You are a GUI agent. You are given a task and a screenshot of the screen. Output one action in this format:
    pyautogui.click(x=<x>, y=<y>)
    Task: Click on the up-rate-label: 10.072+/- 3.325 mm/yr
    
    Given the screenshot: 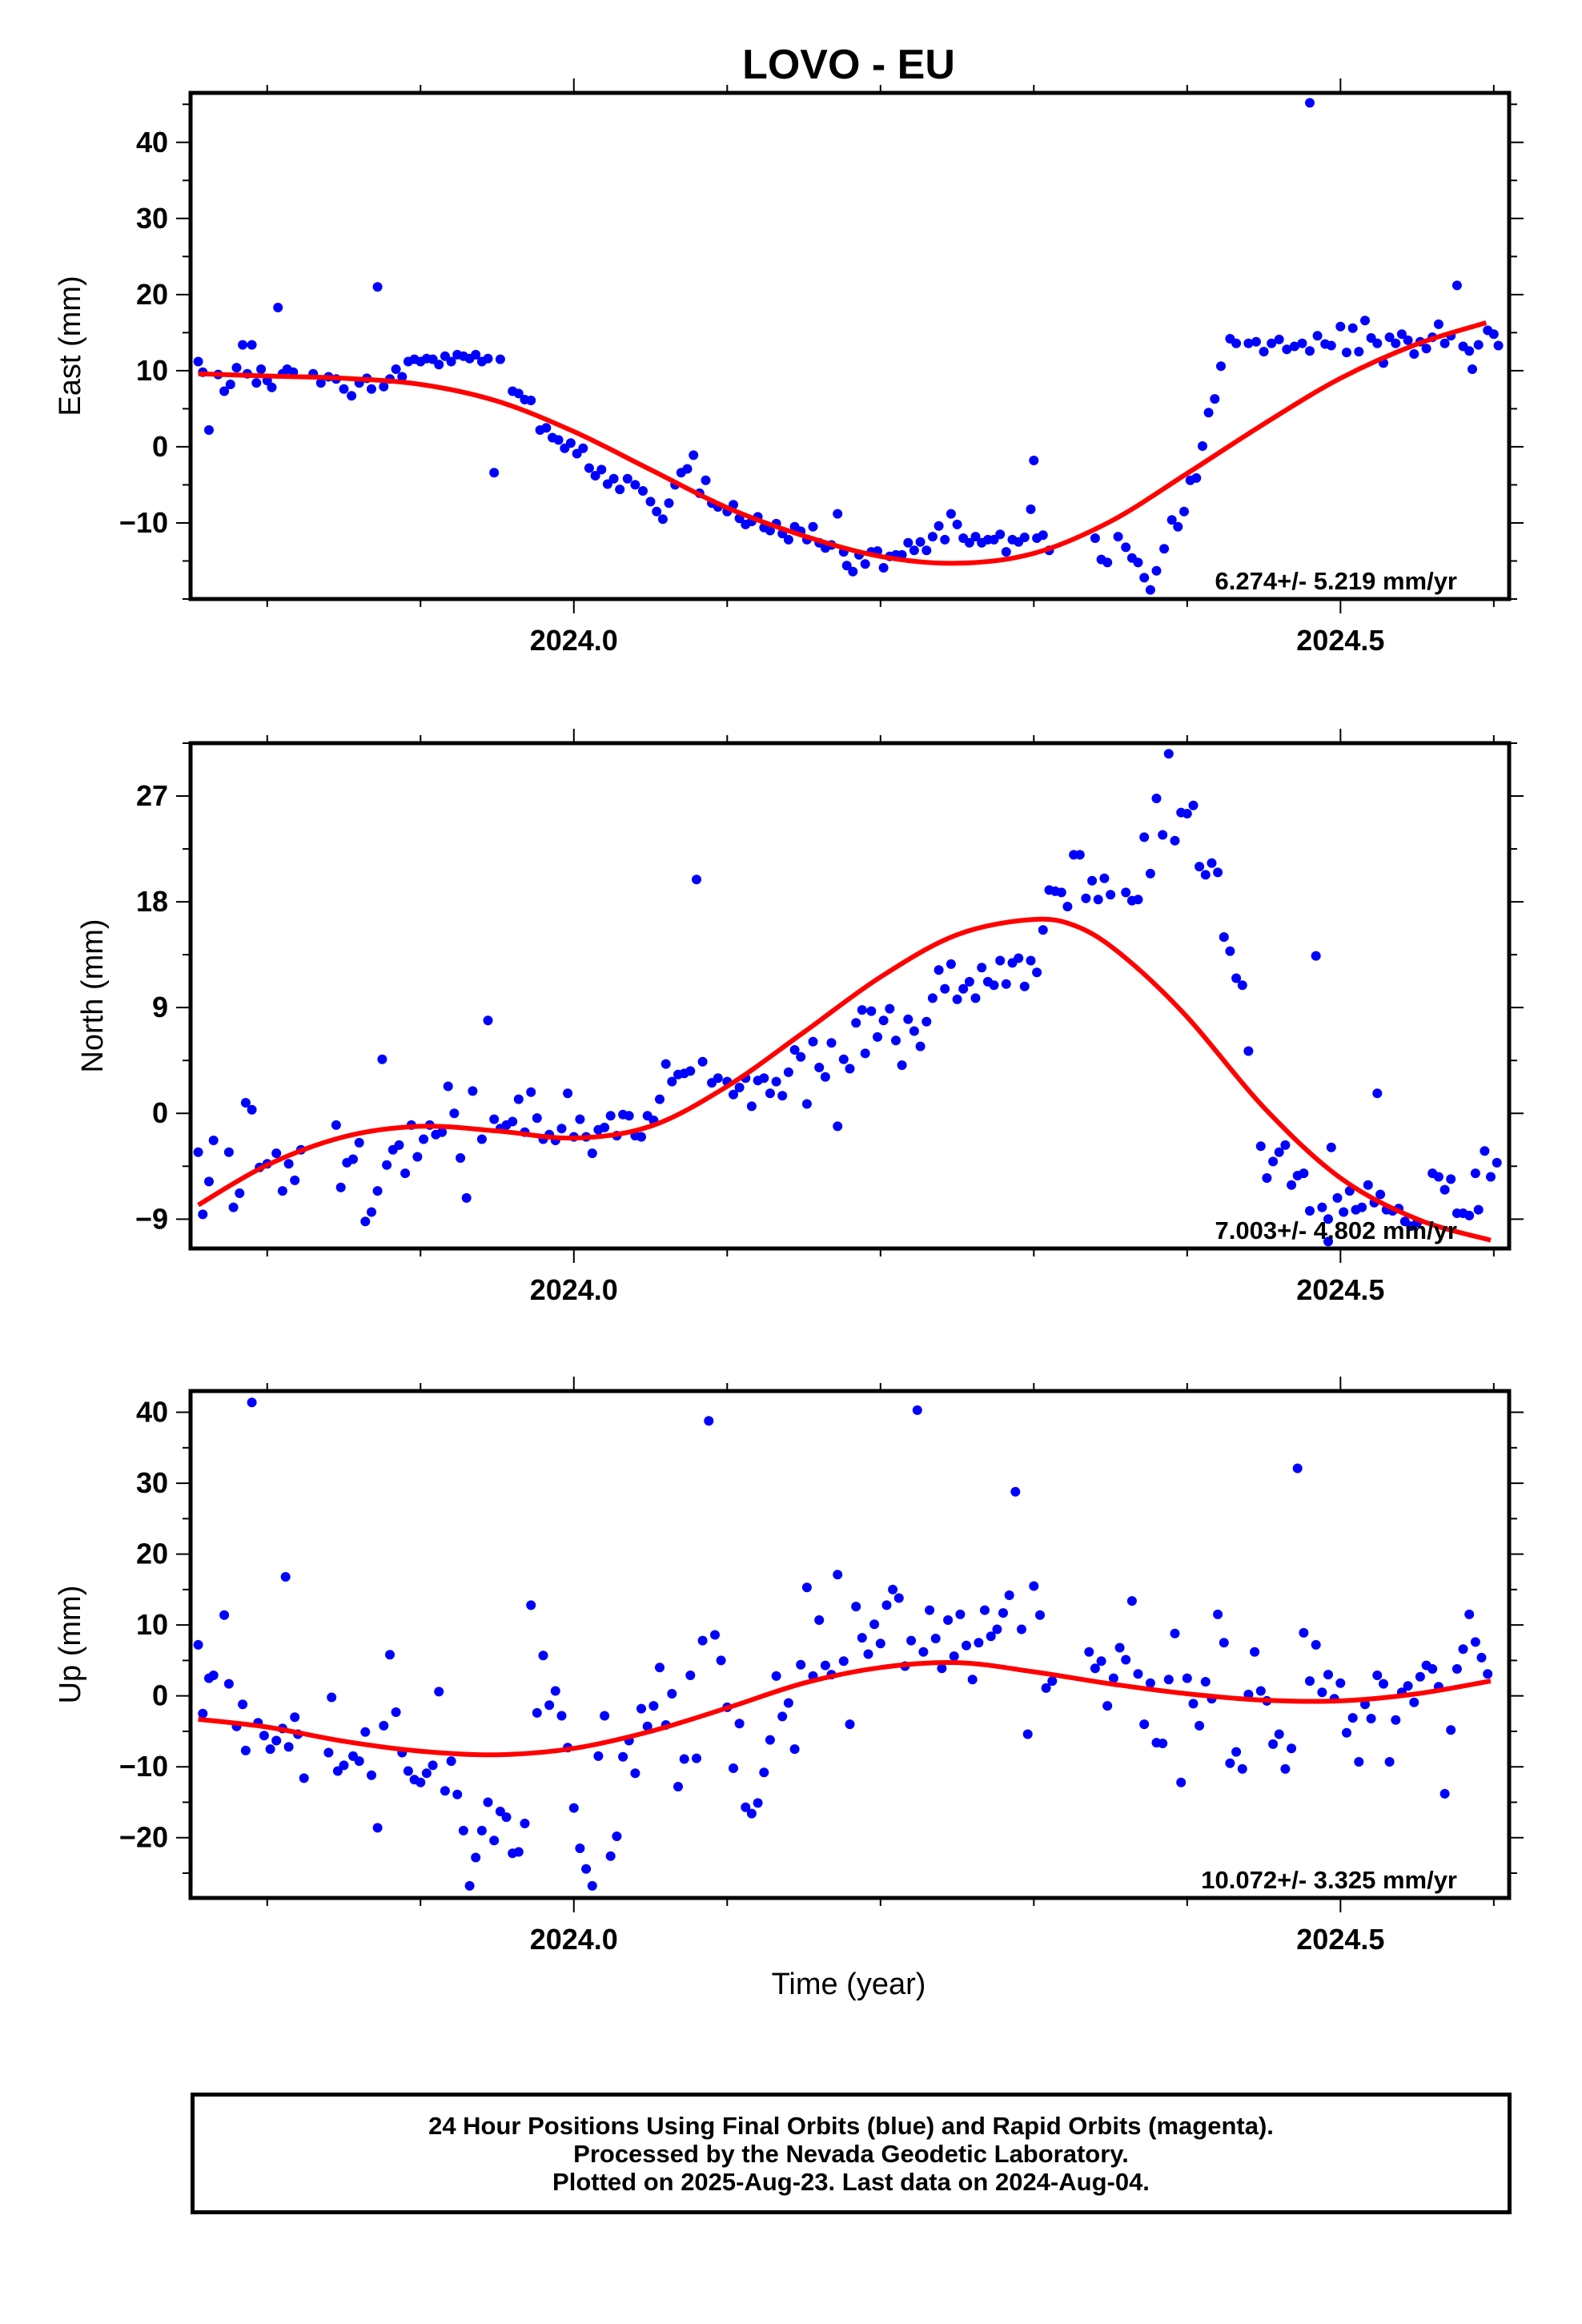 What is the action you would take?
    pyautogui.click(x=1329, y=1880)
    